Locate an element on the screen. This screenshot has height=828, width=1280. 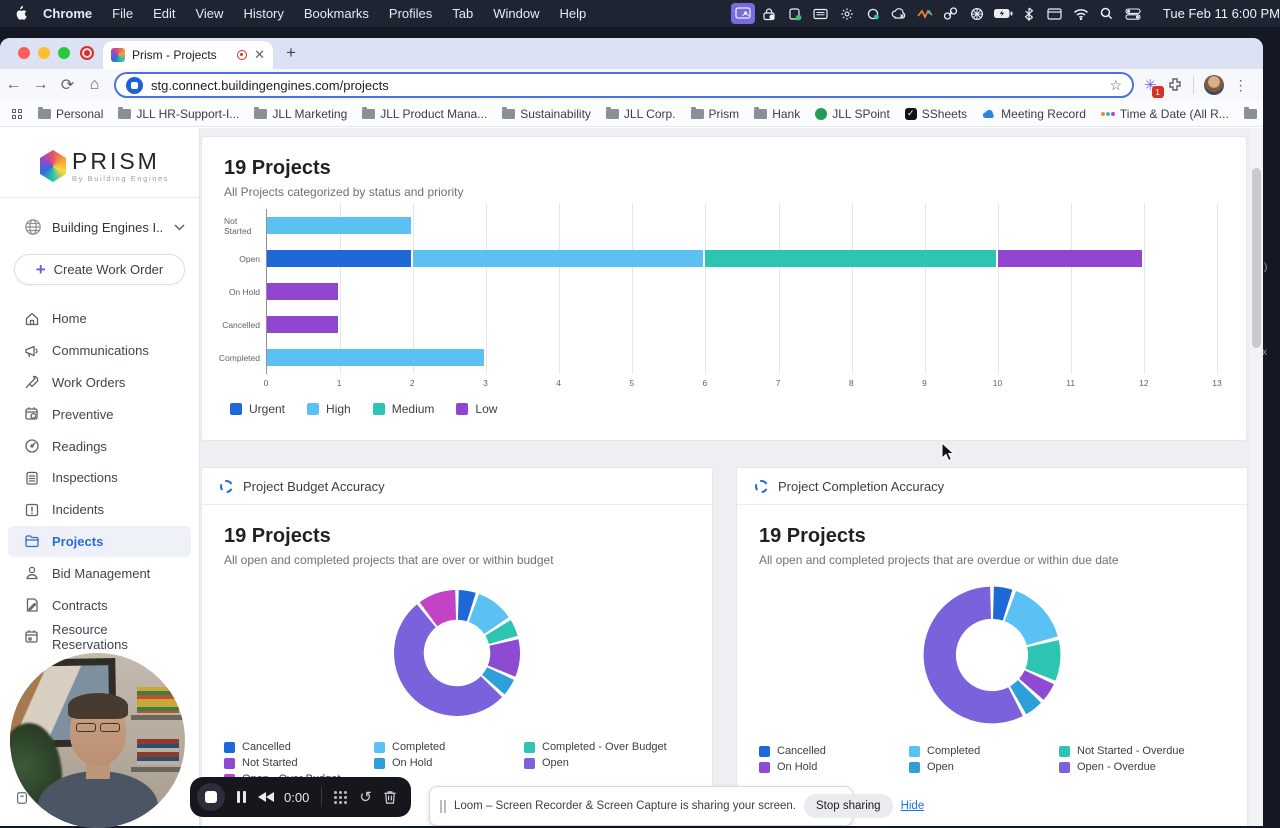
bookmark-personal: Personal is located at coordinates (70, 113).